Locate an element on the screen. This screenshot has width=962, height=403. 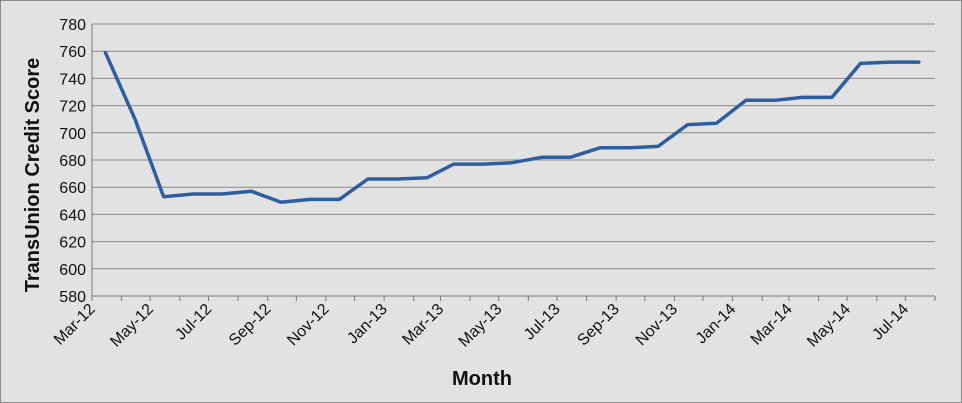
y-tick-label-600: 600 is located at coordinates (72, 270).